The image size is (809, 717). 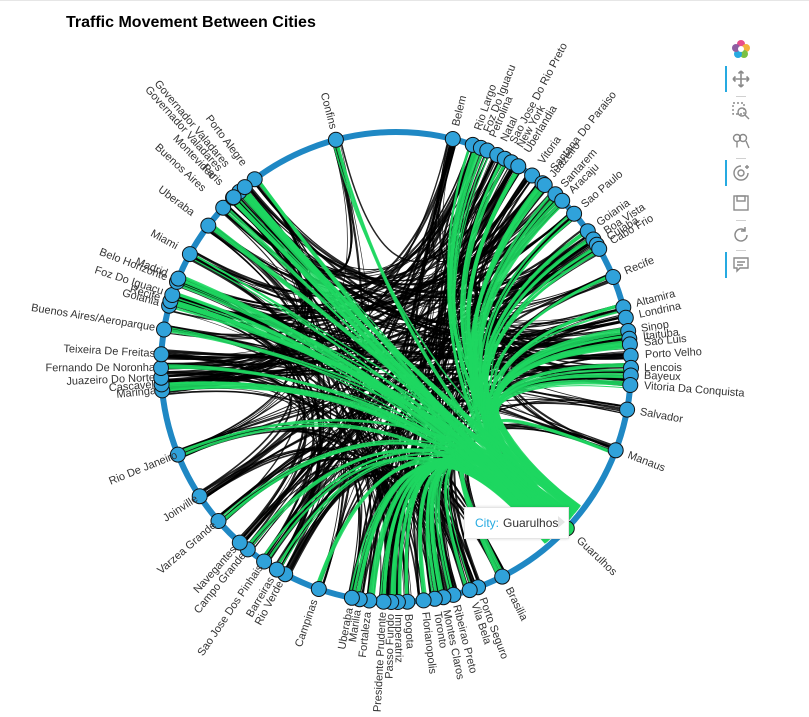 What do you see at coordinates (191, 22) in the screenshot?
I see `chart-title: Traffic Movement Between Cities` at bounding box center [191, 22].